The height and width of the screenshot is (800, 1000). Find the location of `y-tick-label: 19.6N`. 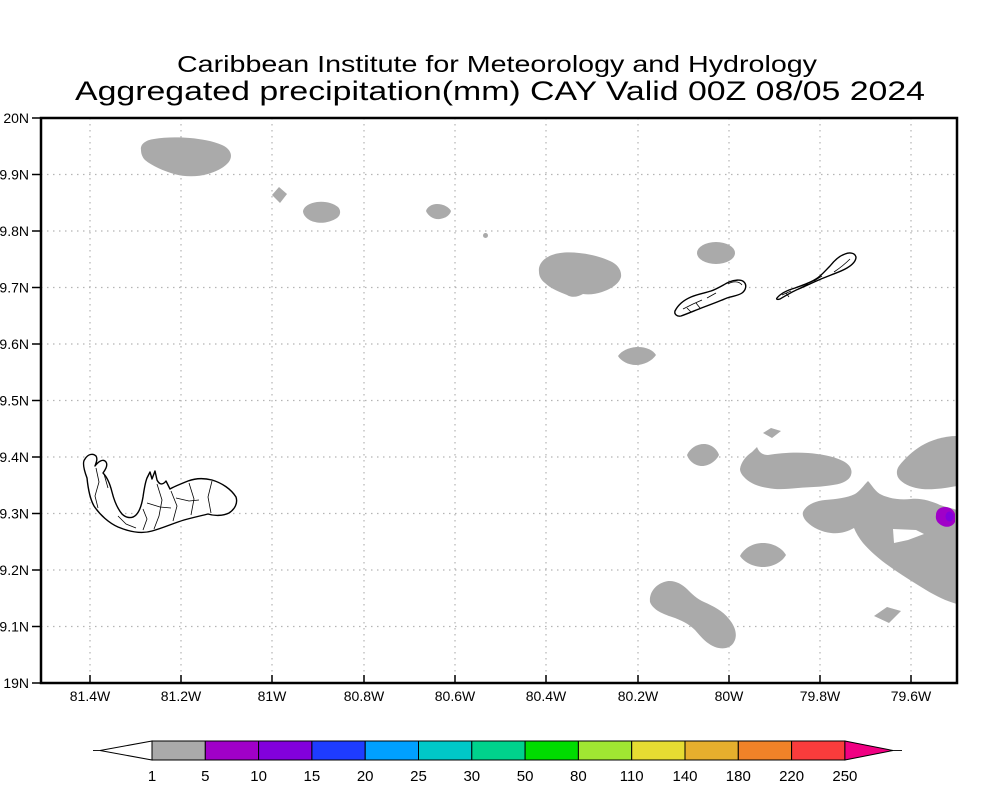

y-tick-label: 19.6N is located at coordinates (14, 344).